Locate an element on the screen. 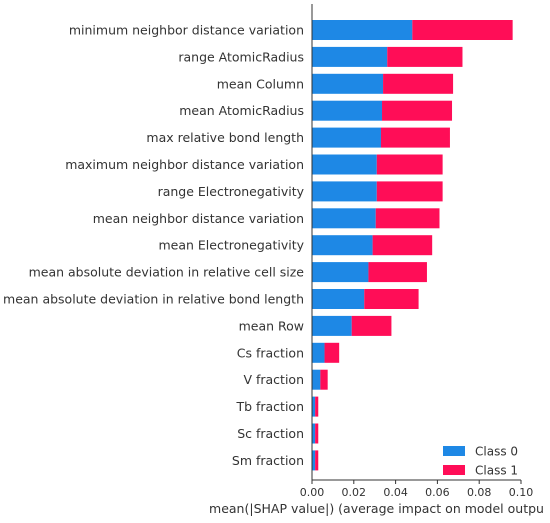  feature-label-sm-fraction: Sm fraction is located at coordinates (268, 460).